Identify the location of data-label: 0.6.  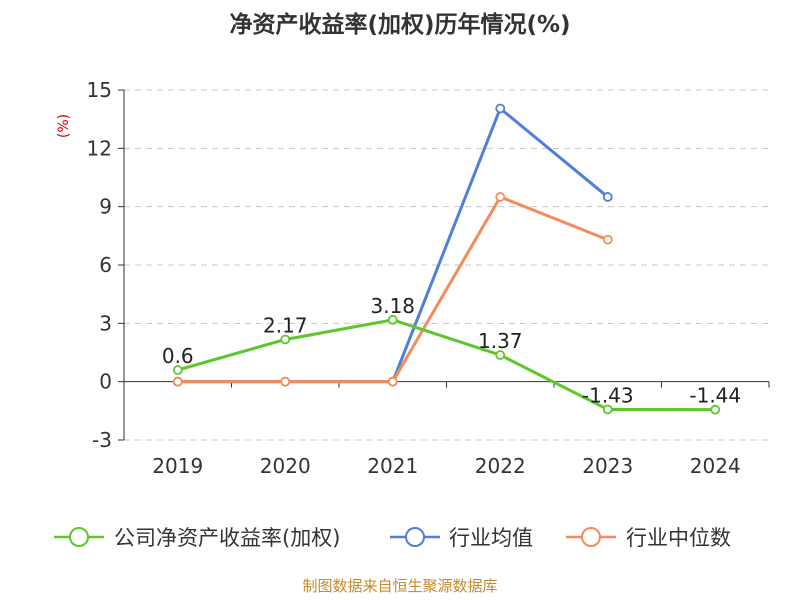
(178, 356).